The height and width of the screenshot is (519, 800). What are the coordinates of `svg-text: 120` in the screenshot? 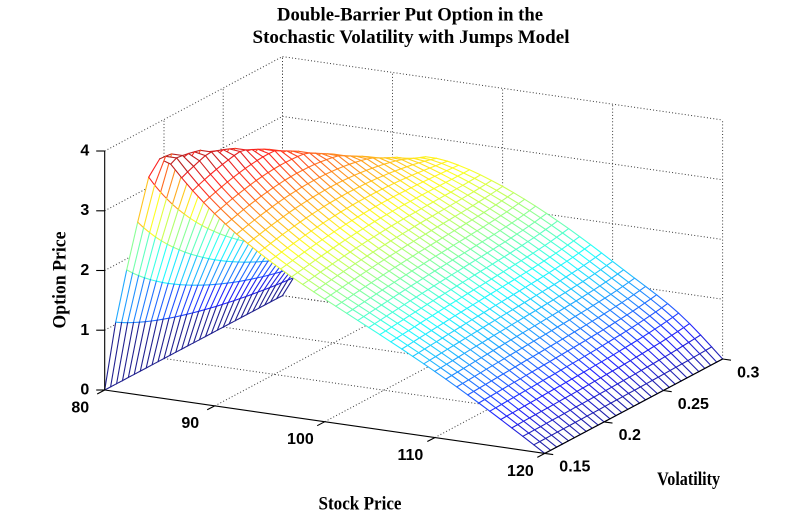 It's located at (520, 471).